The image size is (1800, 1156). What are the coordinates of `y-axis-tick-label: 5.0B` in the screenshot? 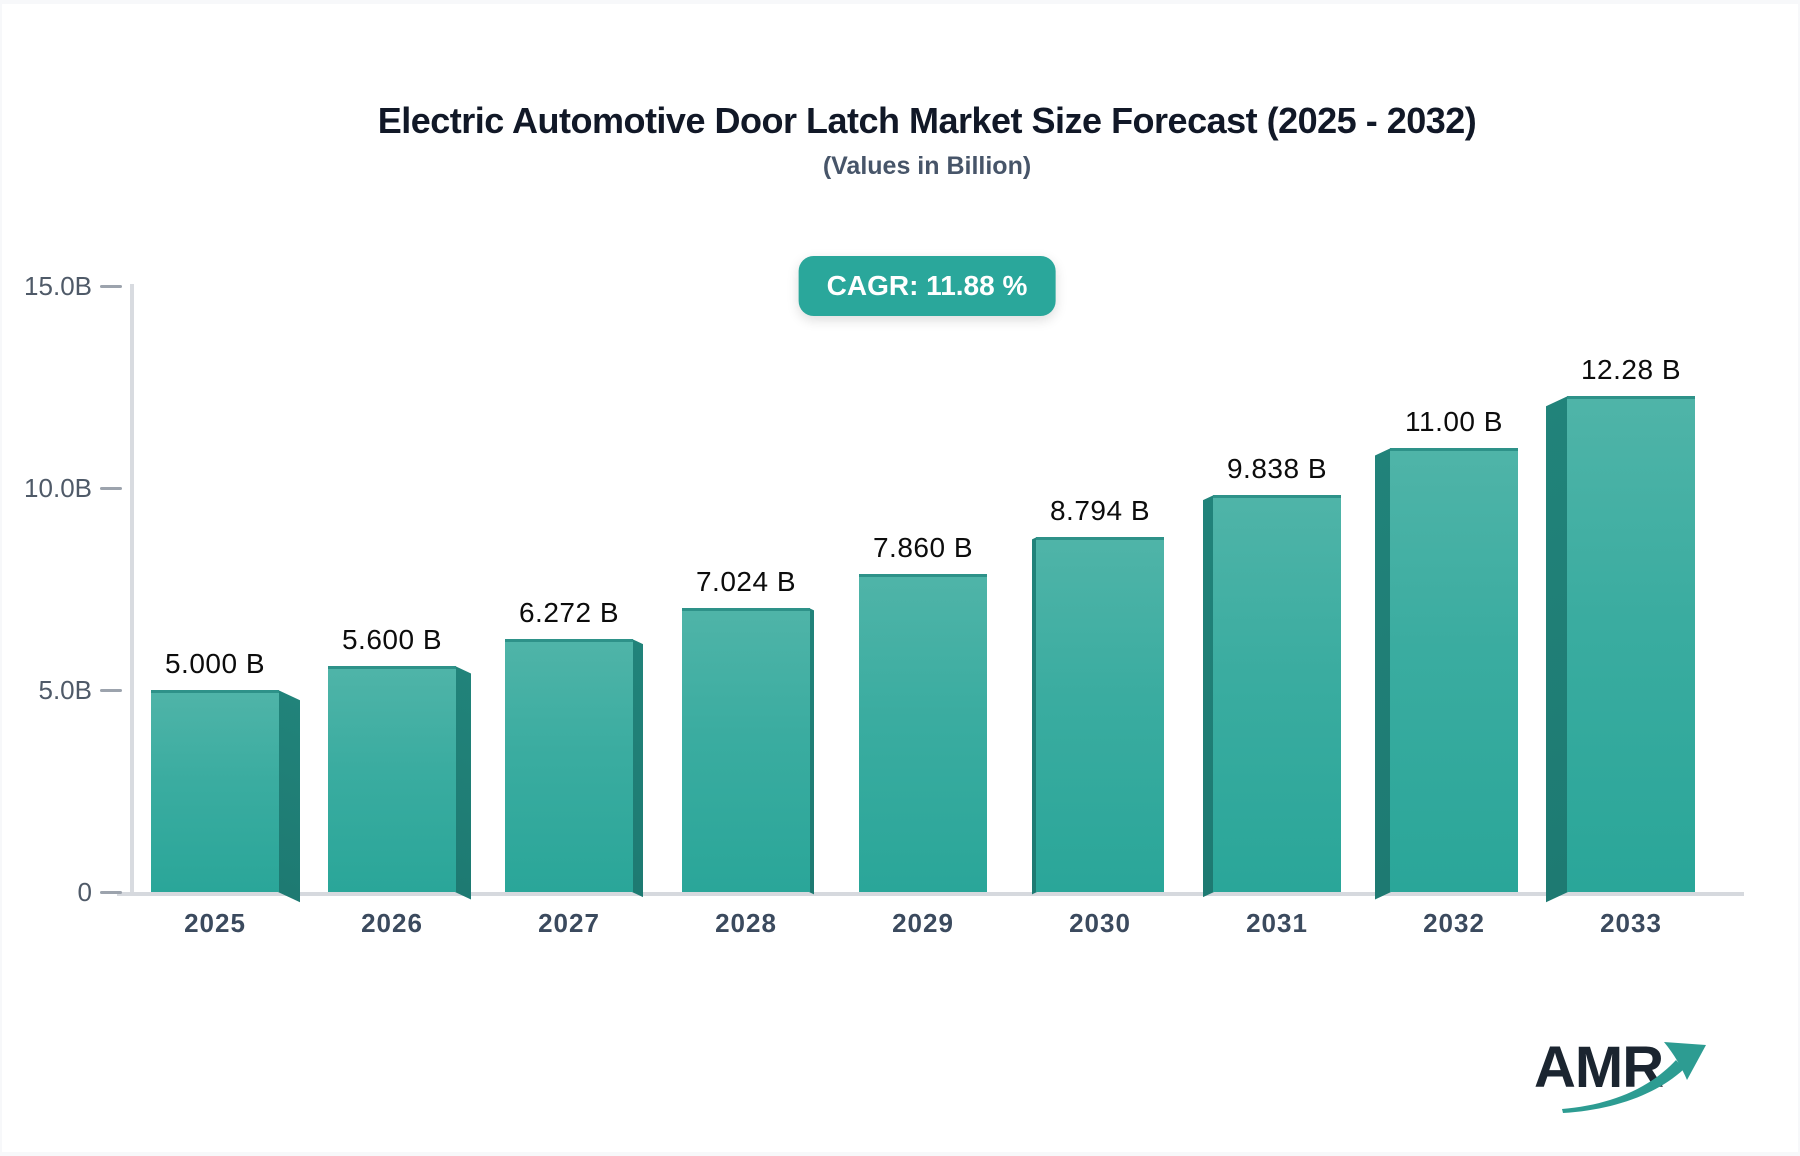 It's located at (65, 690).